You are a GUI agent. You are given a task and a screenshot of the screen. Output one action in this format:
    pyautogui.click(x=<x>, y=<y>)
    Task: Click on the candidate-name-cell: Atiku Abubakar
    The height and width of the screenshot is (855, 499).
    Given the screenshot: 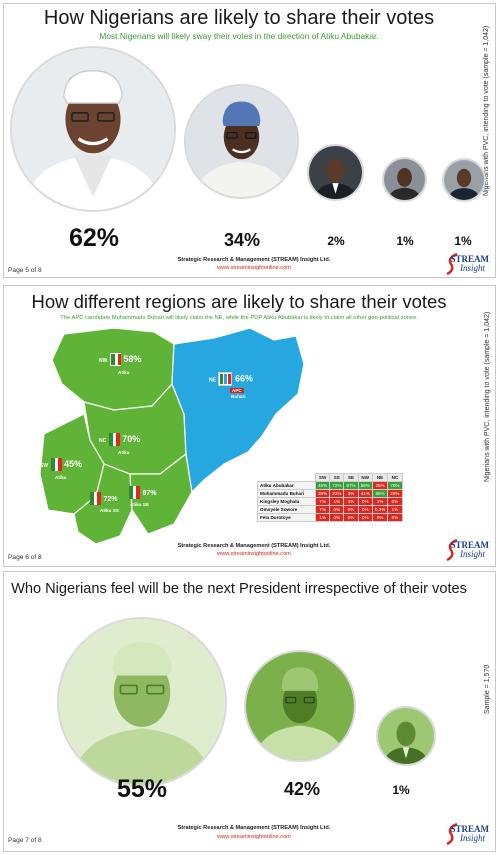 What is the action you would take?
    pyautogui.click(x=286, y=485)
    